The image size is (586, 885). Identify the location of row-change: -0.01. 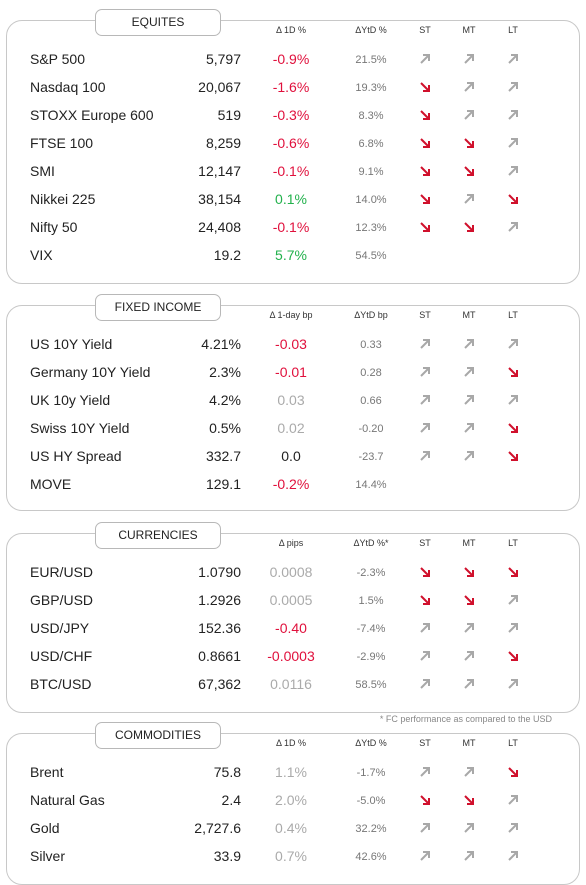
(291, 372).